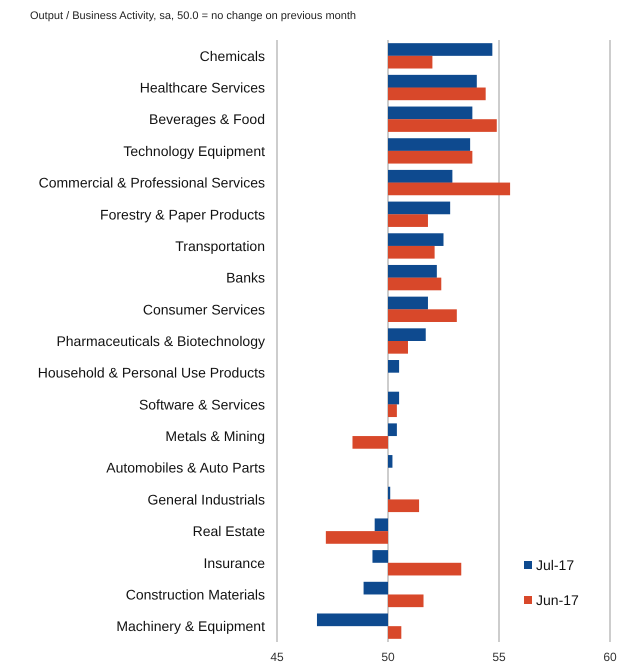  I want to click on x-tick-label: 50, so click(388, 657).